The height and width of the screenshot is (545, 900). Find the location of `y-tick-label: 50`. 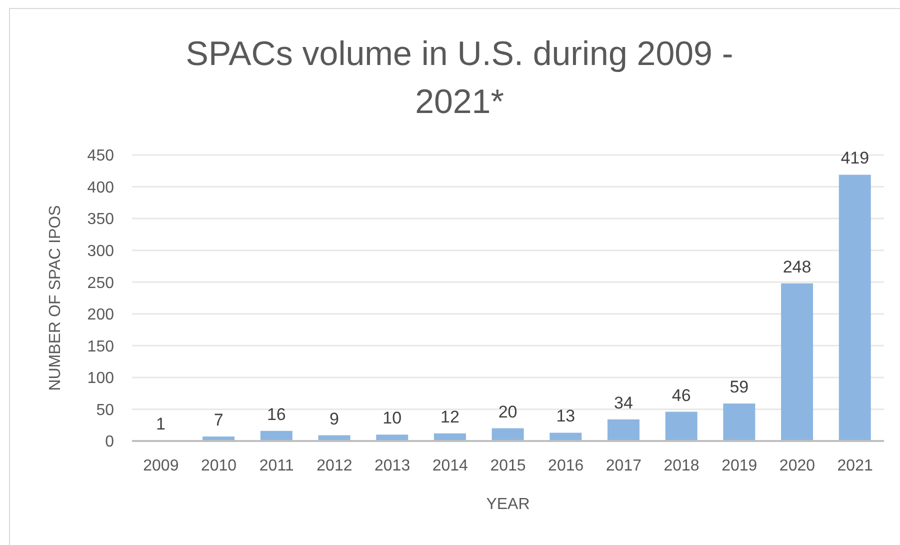

y-tick-label: 50 is located at coordinates (105, 410).